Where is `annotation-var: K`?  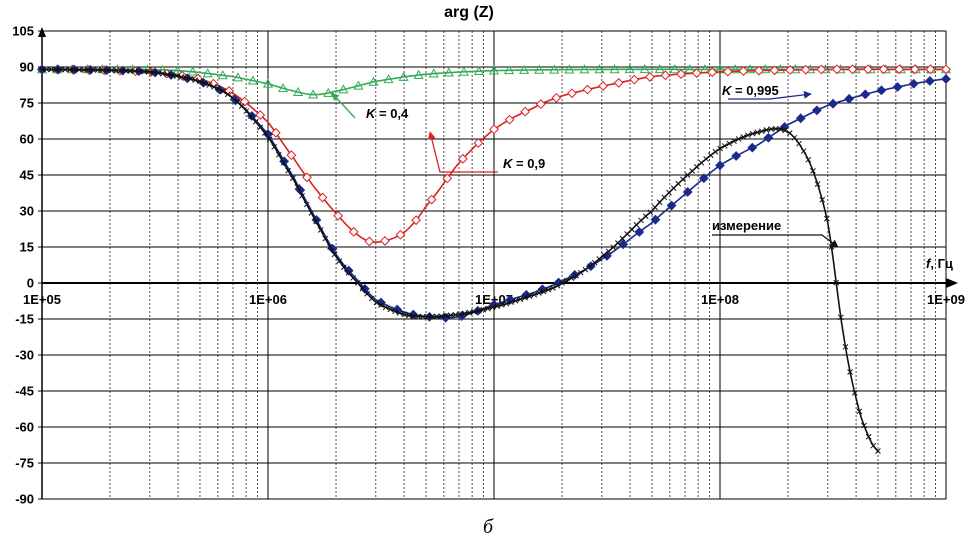
annotation-var: K is located at coordinates (508, 163).